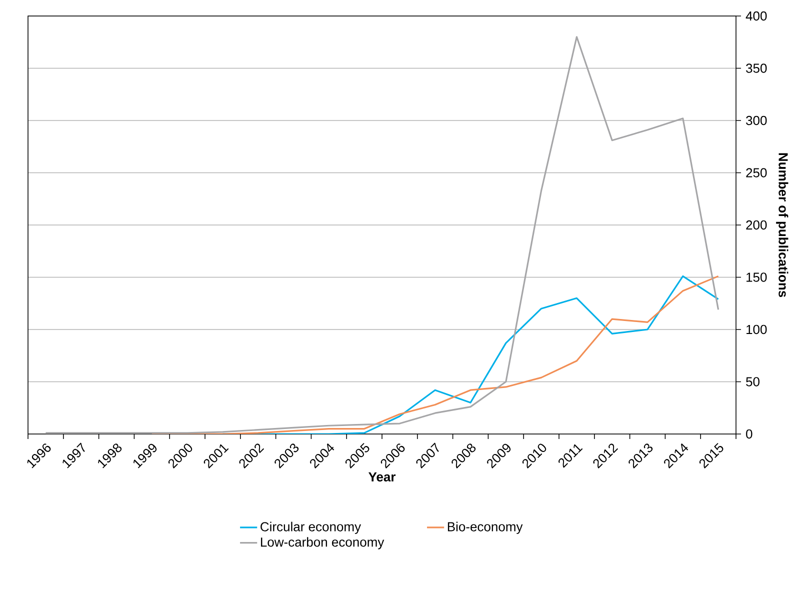 This screenshot has width=812, height=591. I want to click on y-tick-label: 350, so click(756, 68).